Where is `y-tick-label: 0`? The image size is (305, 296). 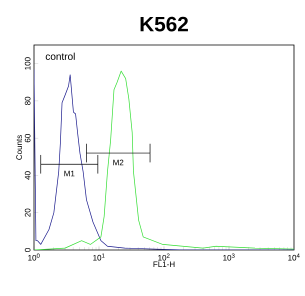
y-tick-label: 0 is located at coordinates (27, 250).